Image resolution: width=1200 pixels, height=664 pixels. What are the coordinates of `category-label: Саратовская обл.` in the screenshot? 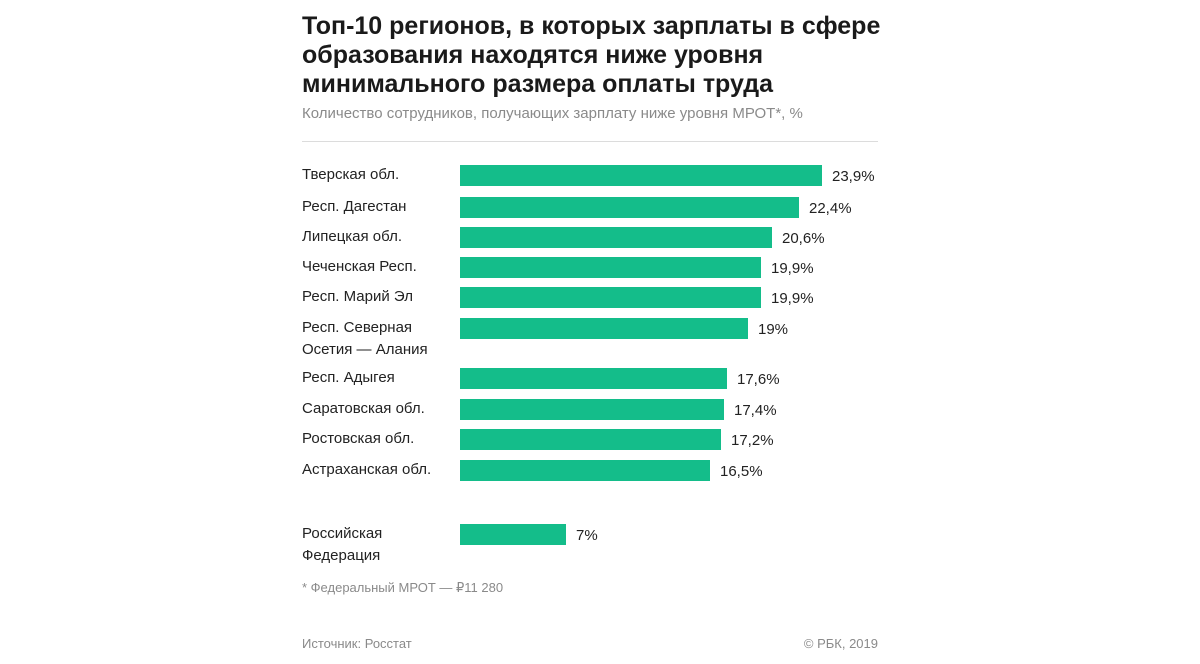 It's located at (363, 408).